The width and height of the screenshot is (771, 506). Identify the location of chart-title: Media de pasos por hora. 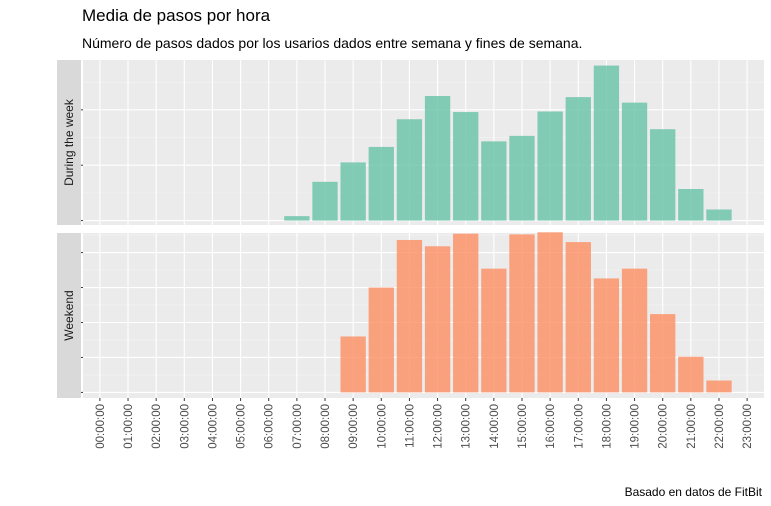
(176, 15).